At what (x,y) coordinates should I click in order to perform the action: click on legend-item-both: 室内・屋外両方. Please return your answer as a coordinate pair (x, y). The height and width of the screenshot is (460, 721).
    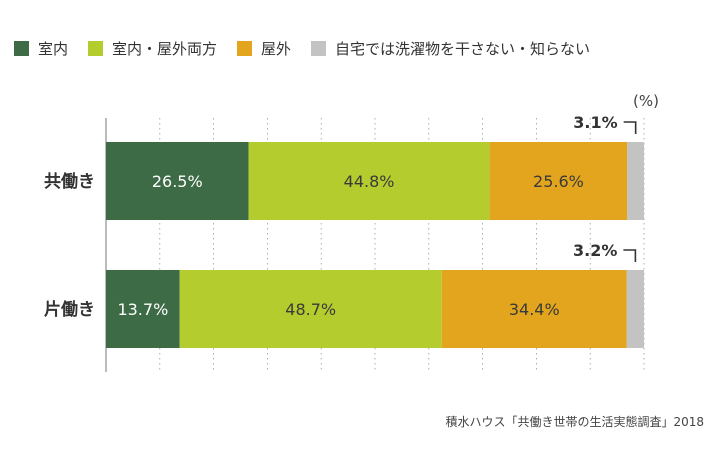
    Looking at the image, I should click on (152, 48).